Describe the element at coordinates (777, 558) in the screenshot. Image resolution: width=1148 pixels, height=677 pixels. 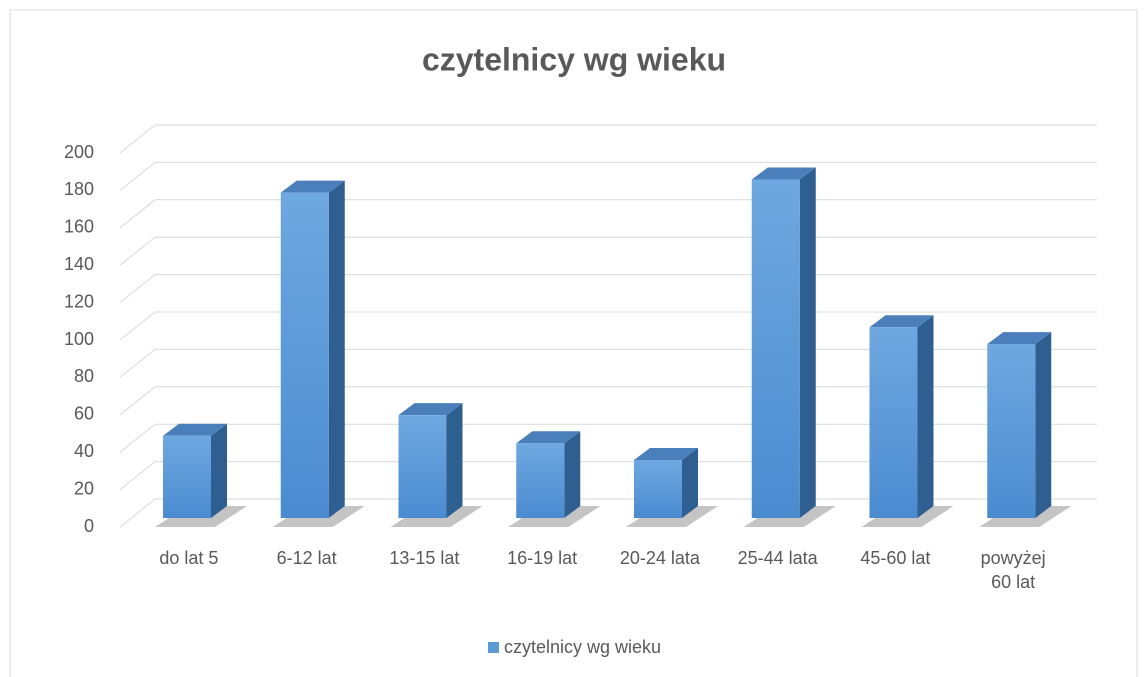
I see `x-tick-label: 25-44 lata` at that location.